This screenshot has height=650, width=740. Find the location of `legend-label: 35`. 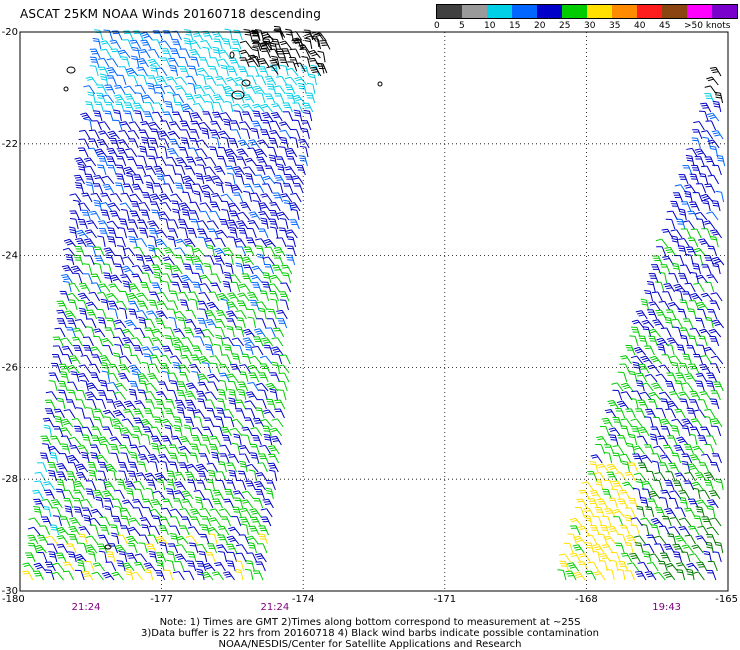

legend-label: 35 is located at coordinates (615, 26).